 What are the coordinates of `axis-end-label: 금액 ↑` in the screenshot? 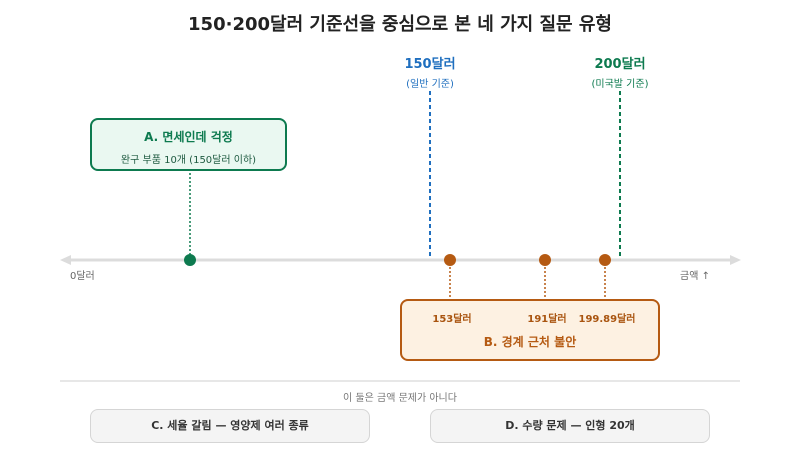 It's located at (695, 276).